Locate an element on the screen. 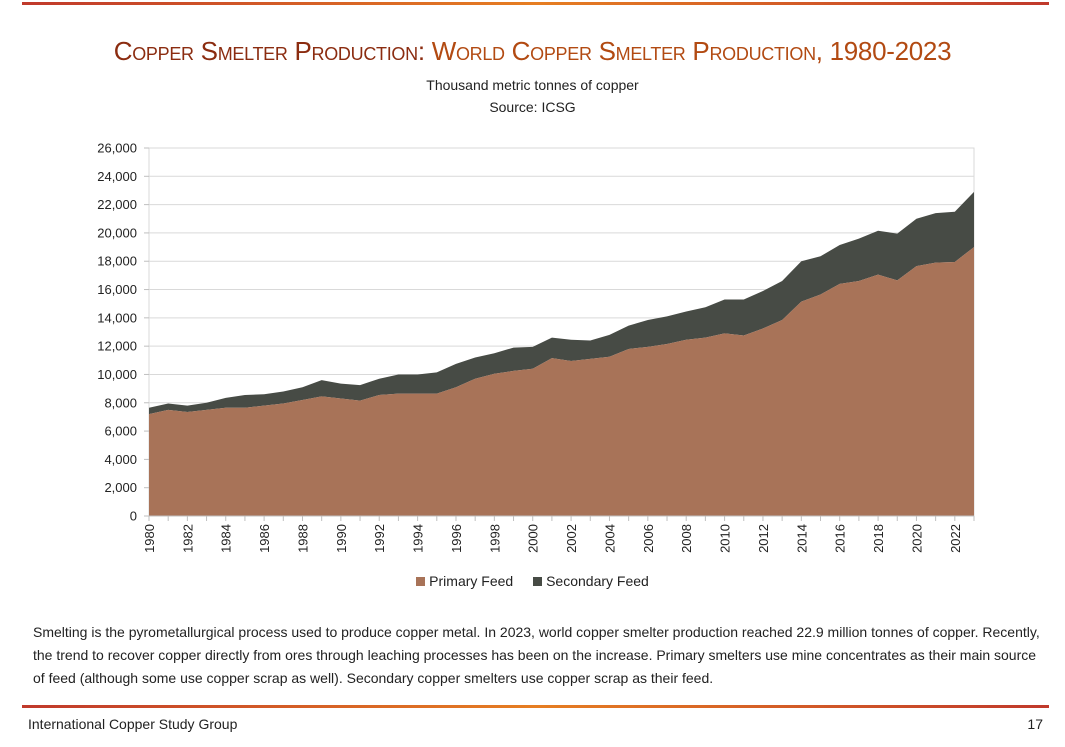 This screenshot has height=747, width=1065. x-tick-label: 2014 is located at coordinates (801, 538).